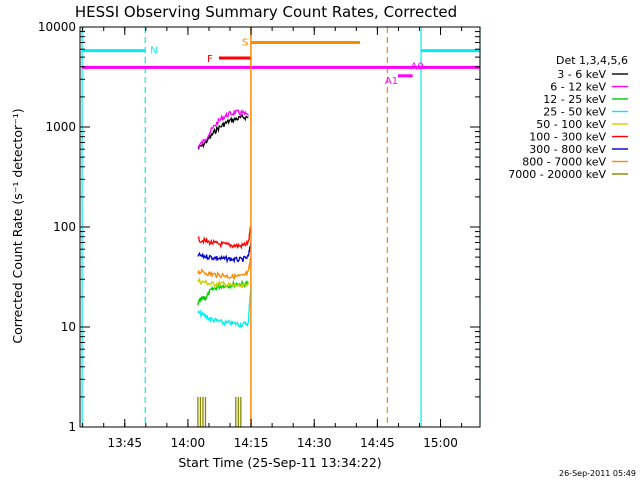 This screenshot has height=480, width=640. I want to click on legend-label-2: 12 - 25 keV, so click(574, 99).